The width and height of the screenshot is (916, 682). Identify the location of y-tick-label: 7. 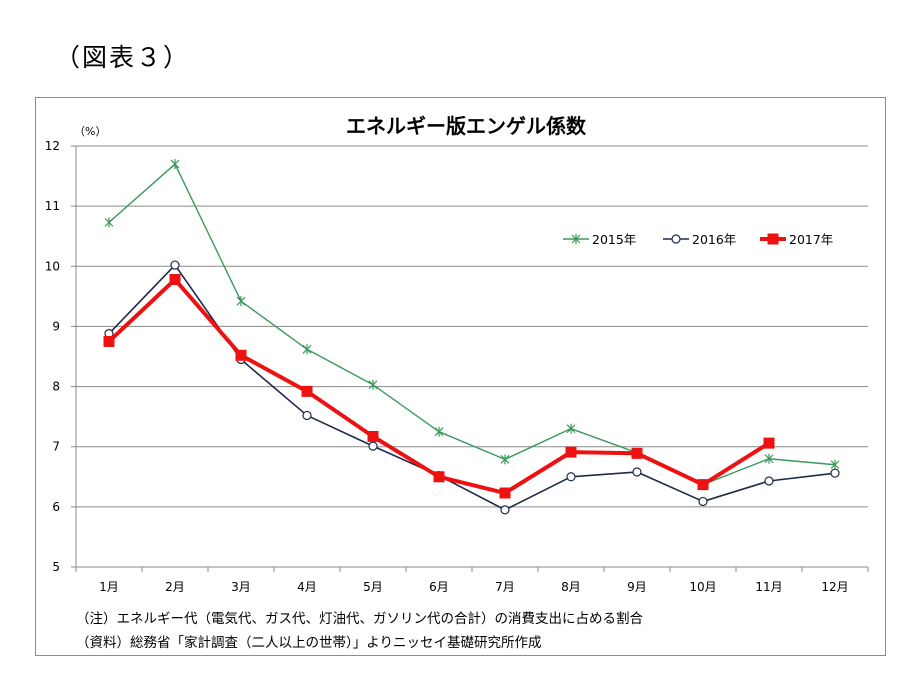
(56, 447).